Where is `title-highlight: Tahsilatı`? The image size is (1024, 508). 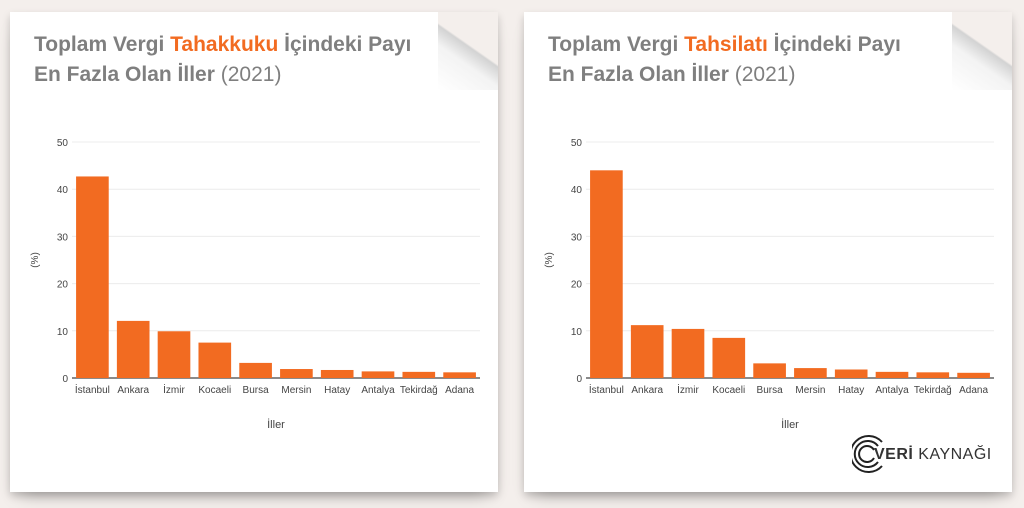 title-highlight: Tahsilatı is located at coordinates (726, 44).